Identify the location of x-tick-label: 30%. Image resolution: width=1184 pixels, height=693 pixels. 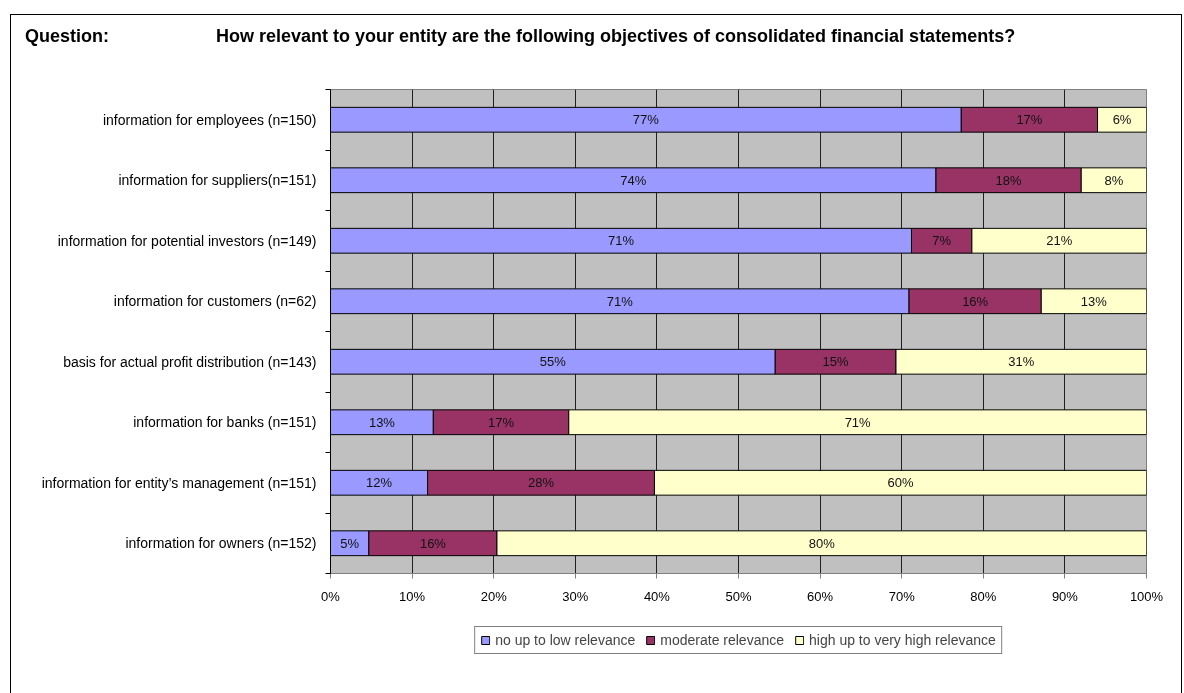
(575, 596).